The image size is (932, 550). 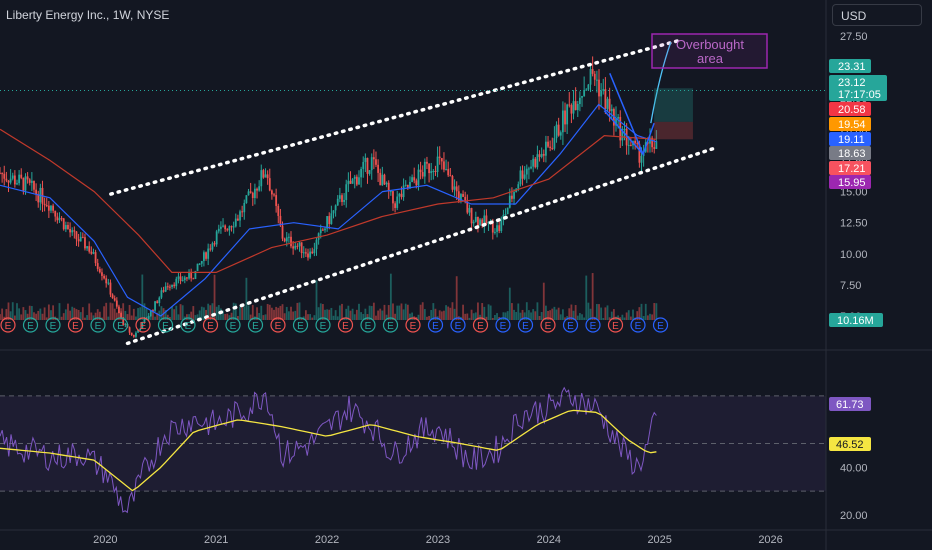 What do you see at coordinates (88, 15) in the screenshot?
I see `symbol-title: Liberty Energy Inc., 1W, NYSE` at bounding box center [88, 15].